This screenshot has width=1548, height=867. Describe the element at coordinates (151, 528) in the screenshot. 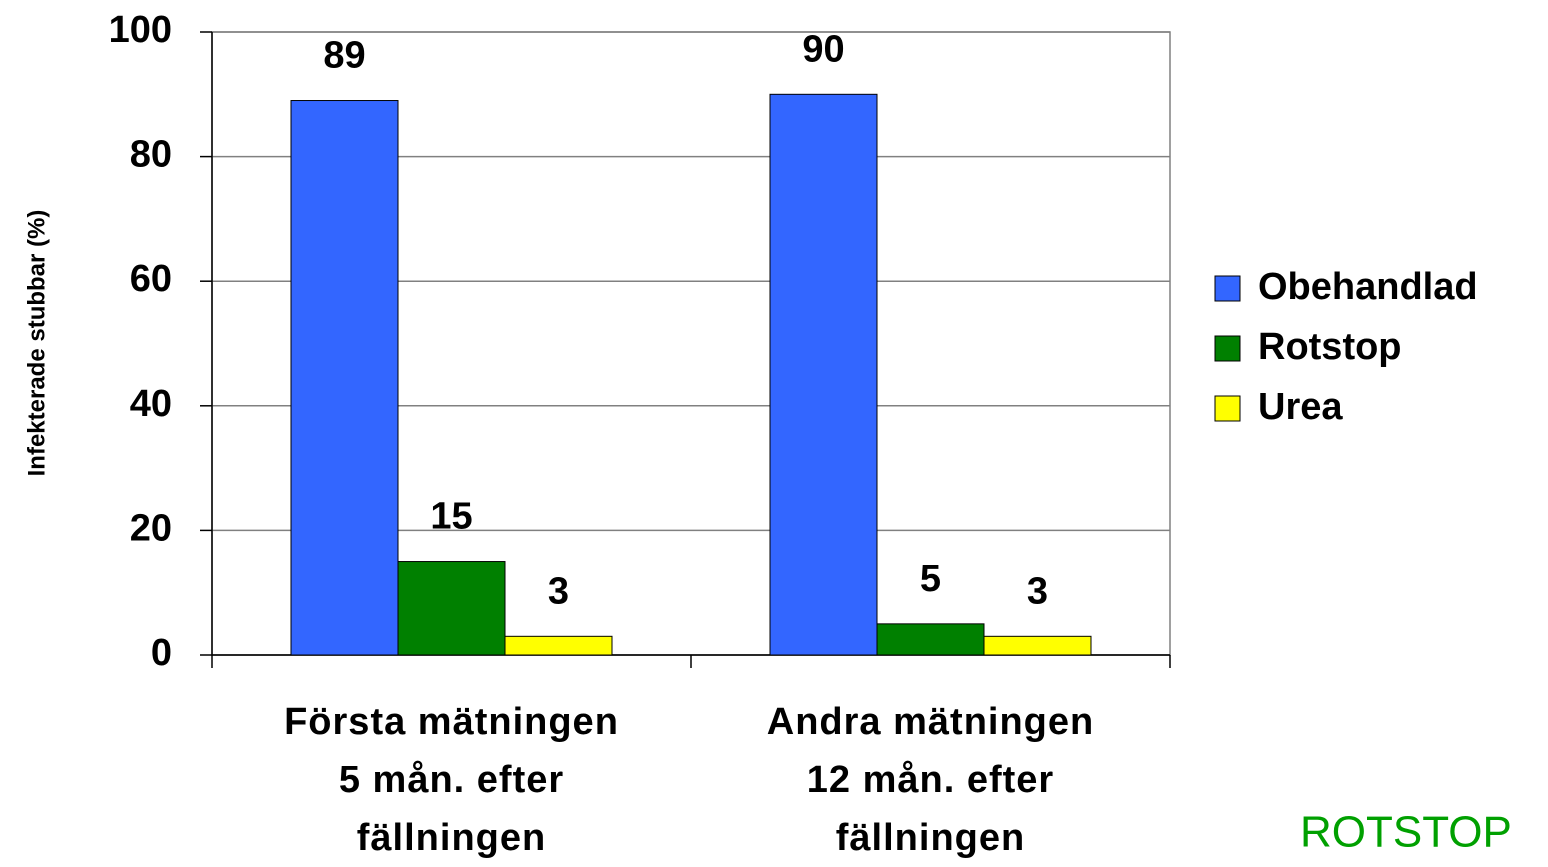

I see `y-tick-label: 20` at that location.